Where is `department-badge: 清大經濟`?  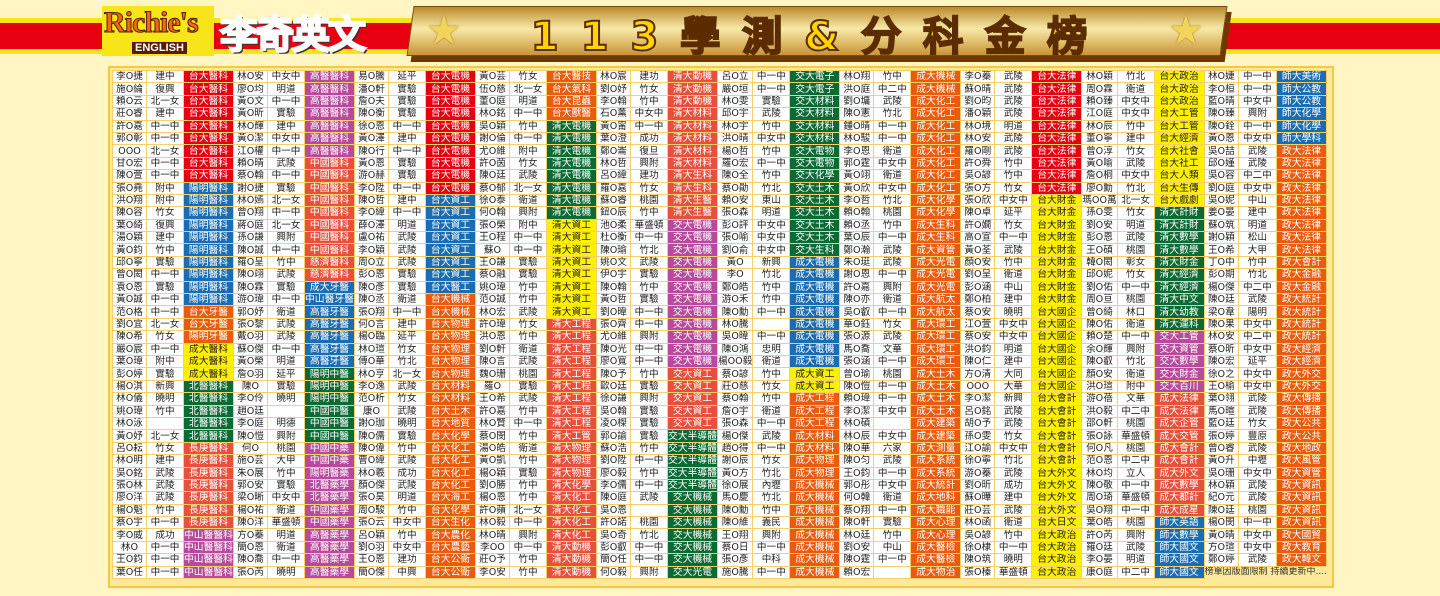
department-badge: 清大經濟 is located at coordinates (1179, 287).